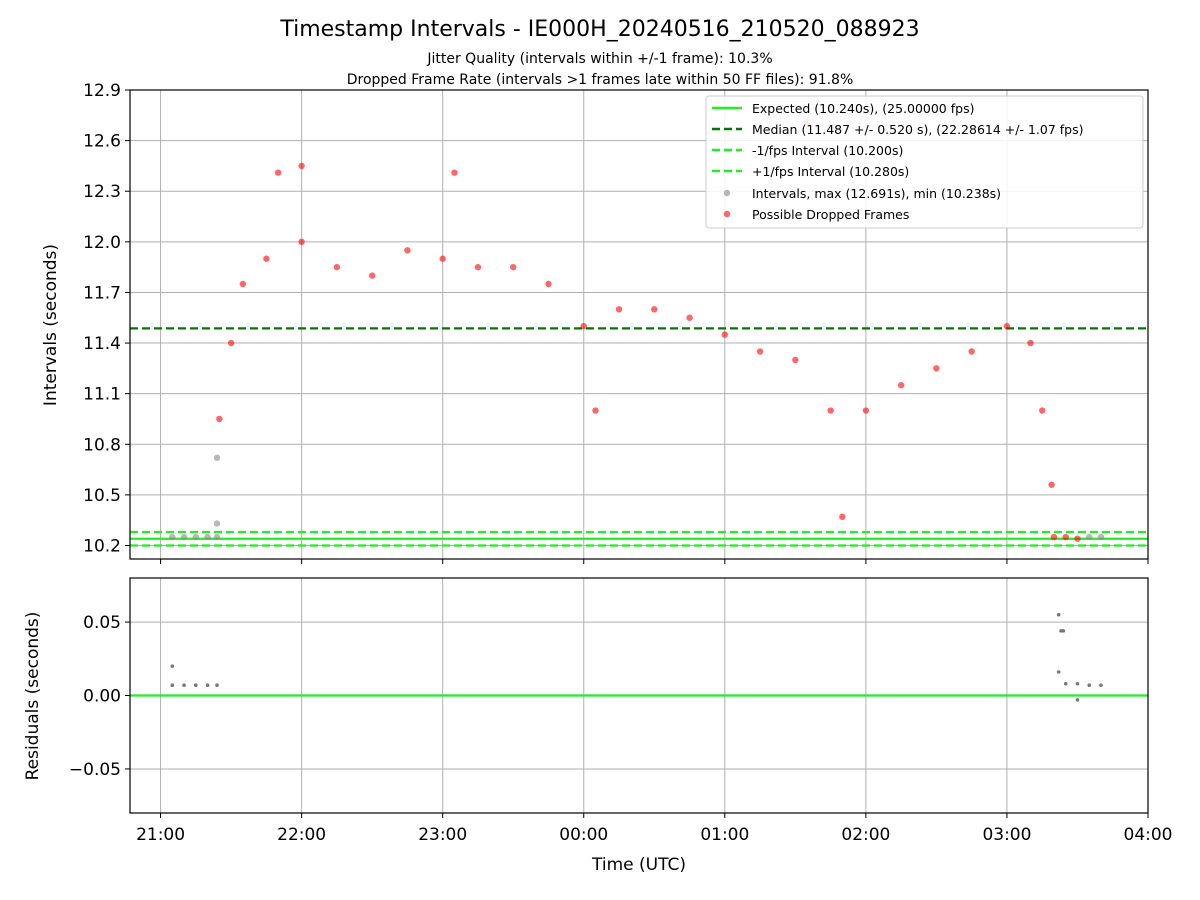 This screenshot has width=1200, height=900. What do you see at coordinates (654, 561) in the screenshot?
I see `top-x-ticks` at bounding box center [654, 561].